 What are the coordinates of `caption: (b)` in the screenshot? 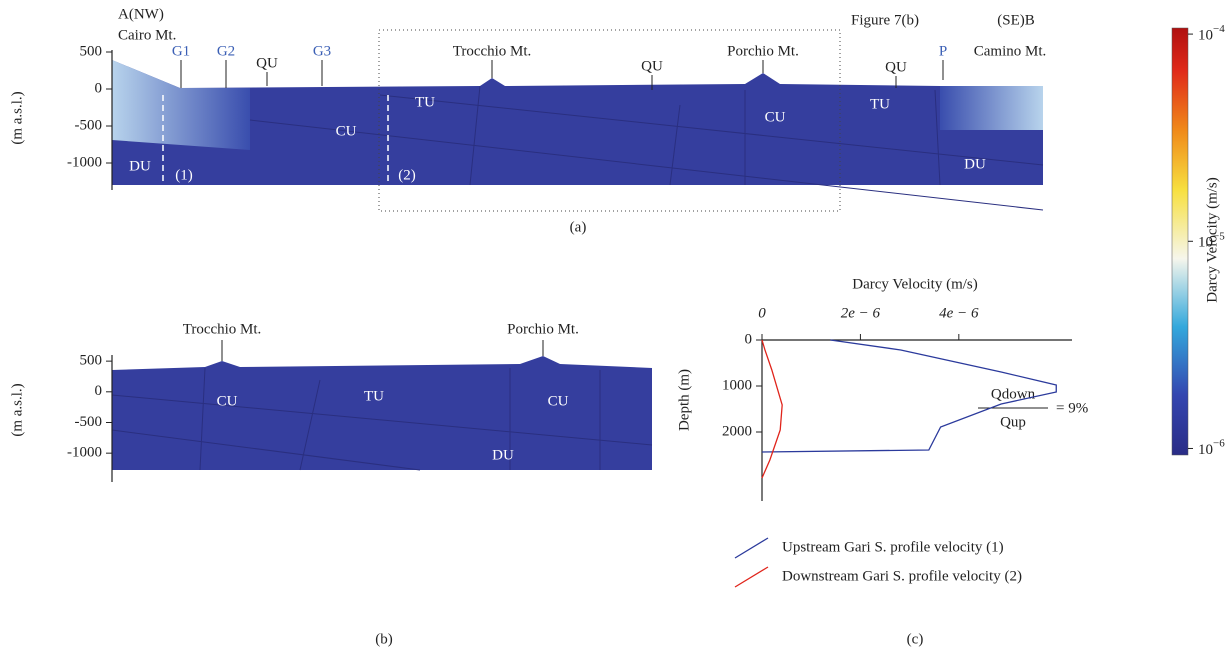 It's located at (384, 639).